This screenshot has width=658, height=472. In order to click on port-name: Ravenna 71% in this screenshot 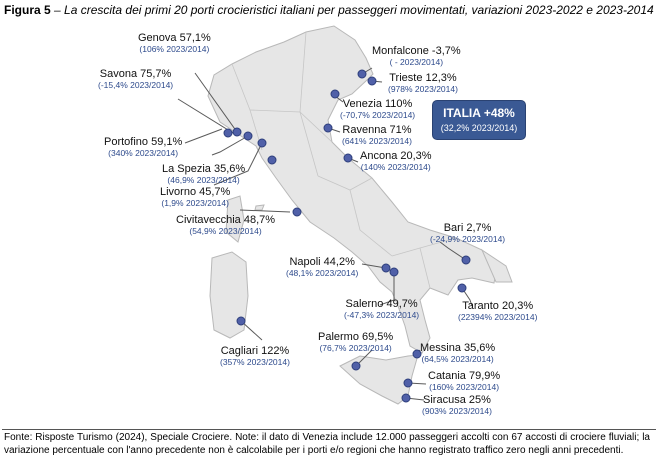, I will do `click(377, 130)`.